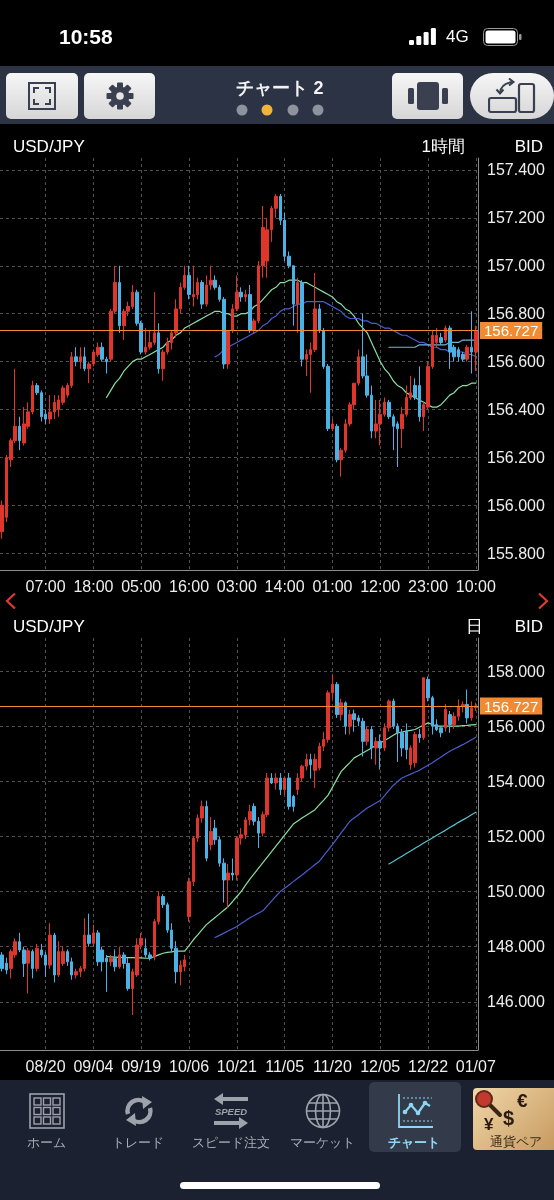 Image resolution: width=554 pixels, height=1200 pixels. I want to click on y-tick-label: 146.000, so click(516, 1002).